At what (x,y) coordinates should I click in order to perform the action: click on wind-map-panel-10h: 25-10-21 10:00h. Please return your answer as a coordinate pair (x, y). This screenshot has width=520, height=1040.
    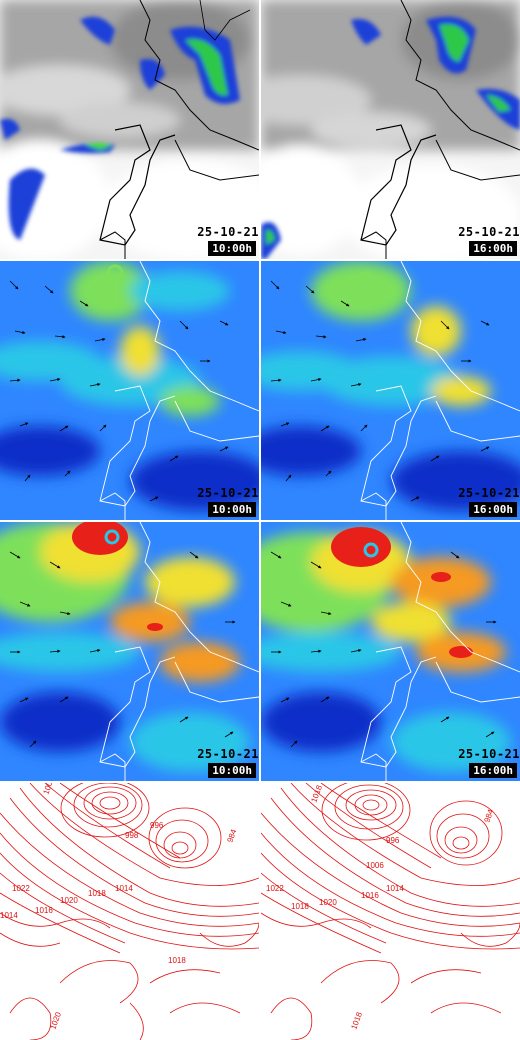
    Looking at the image, I should click on (129, 390).